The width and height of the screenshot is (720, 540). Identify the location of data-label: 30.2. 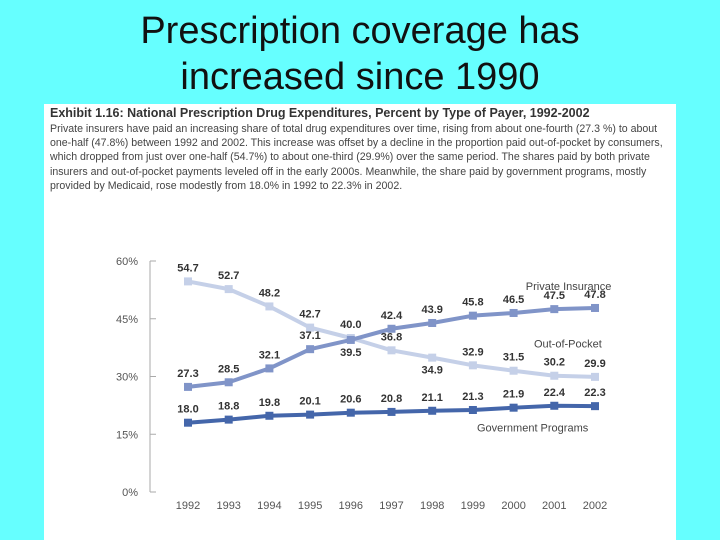
(554, 363).